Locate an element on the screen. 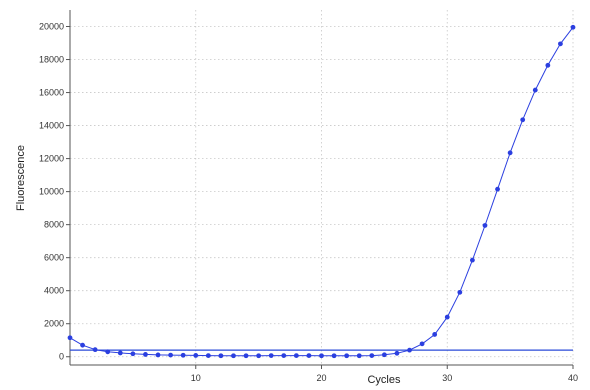 The width and height of the screenshot is (590, 390). x-tick-label: 20 is located at coordinates (321, 378).